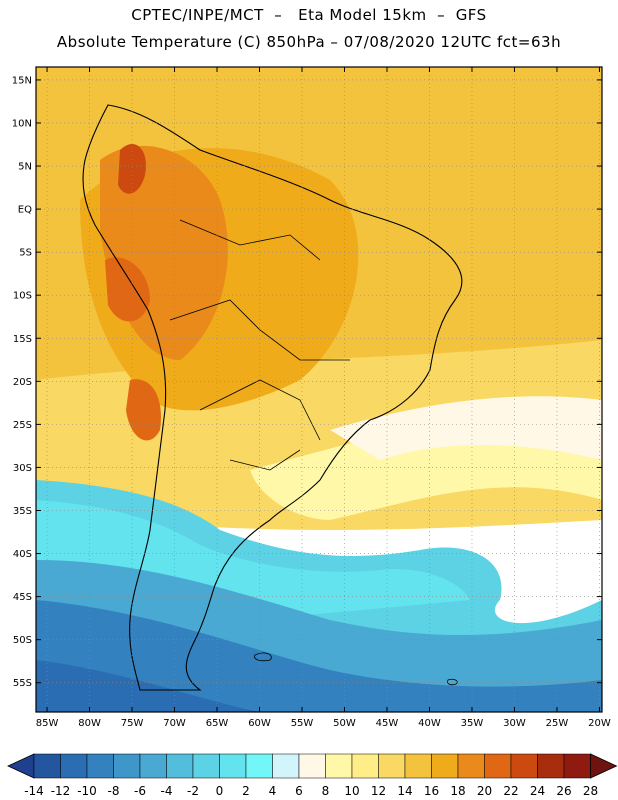  I want to click on lon-label: 45W, so click(387, 723).